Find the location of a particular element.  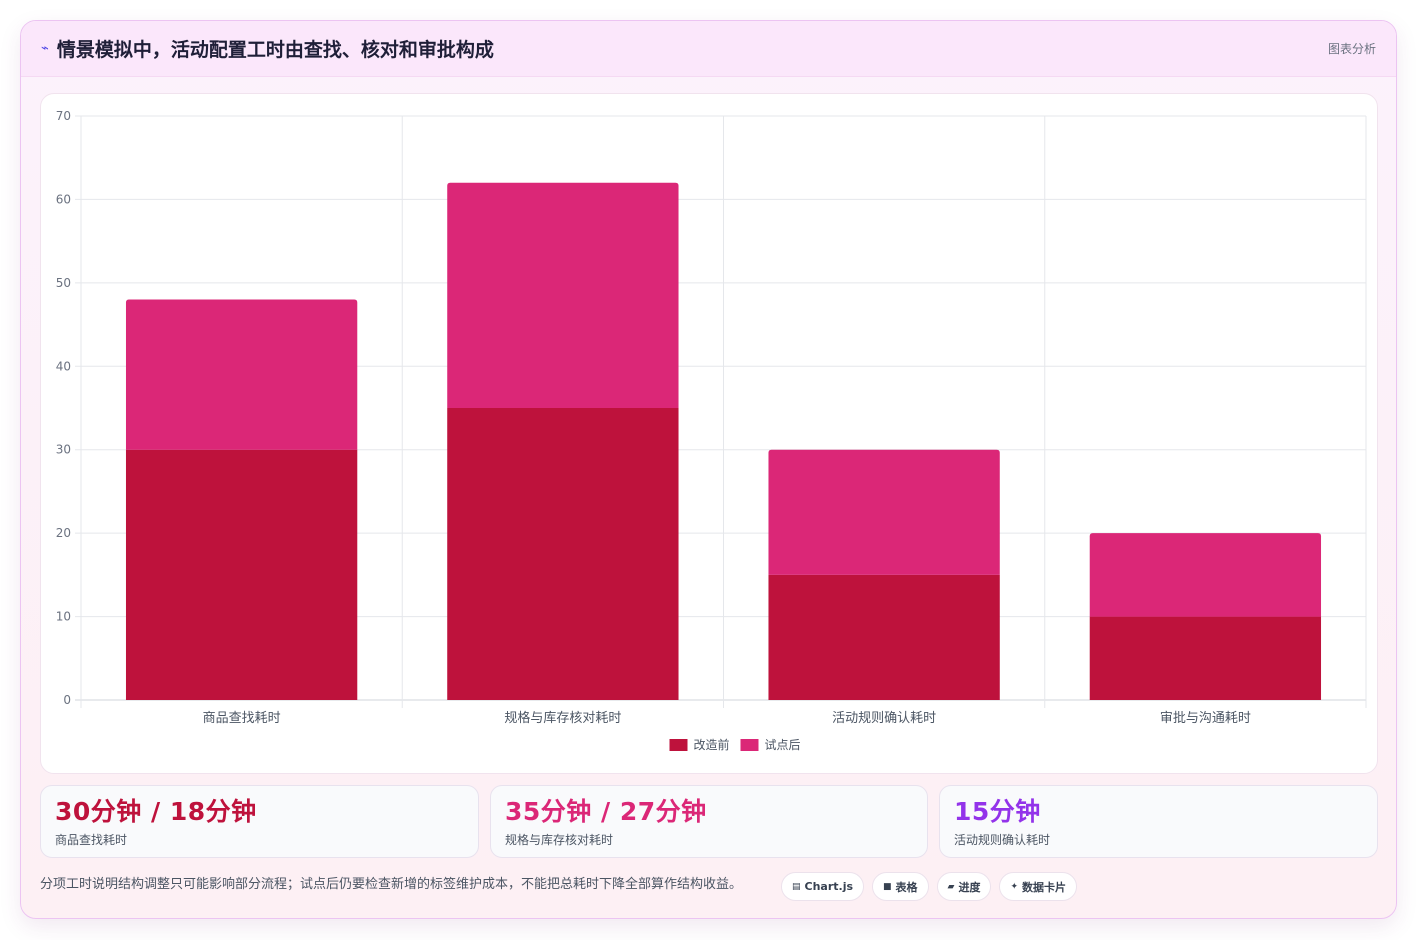

chart-line-icon: ⌁ is located at coordinates (45, 48).